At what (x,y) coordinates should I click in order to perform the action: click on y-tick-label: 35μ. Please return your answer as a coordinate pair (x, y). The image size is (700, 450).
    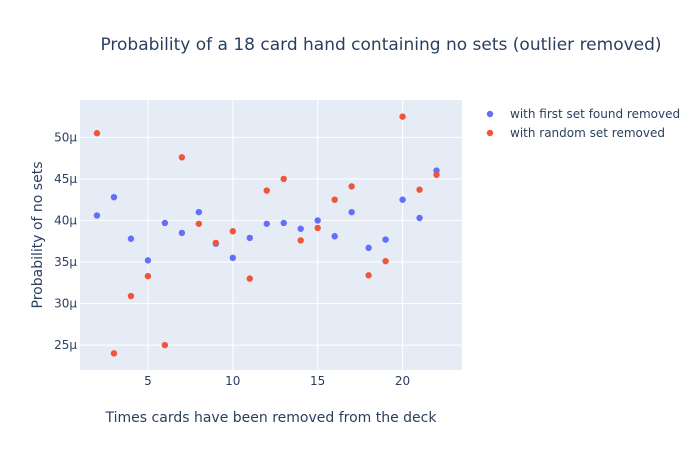
    Looking at the image, I should click on (65, 262).